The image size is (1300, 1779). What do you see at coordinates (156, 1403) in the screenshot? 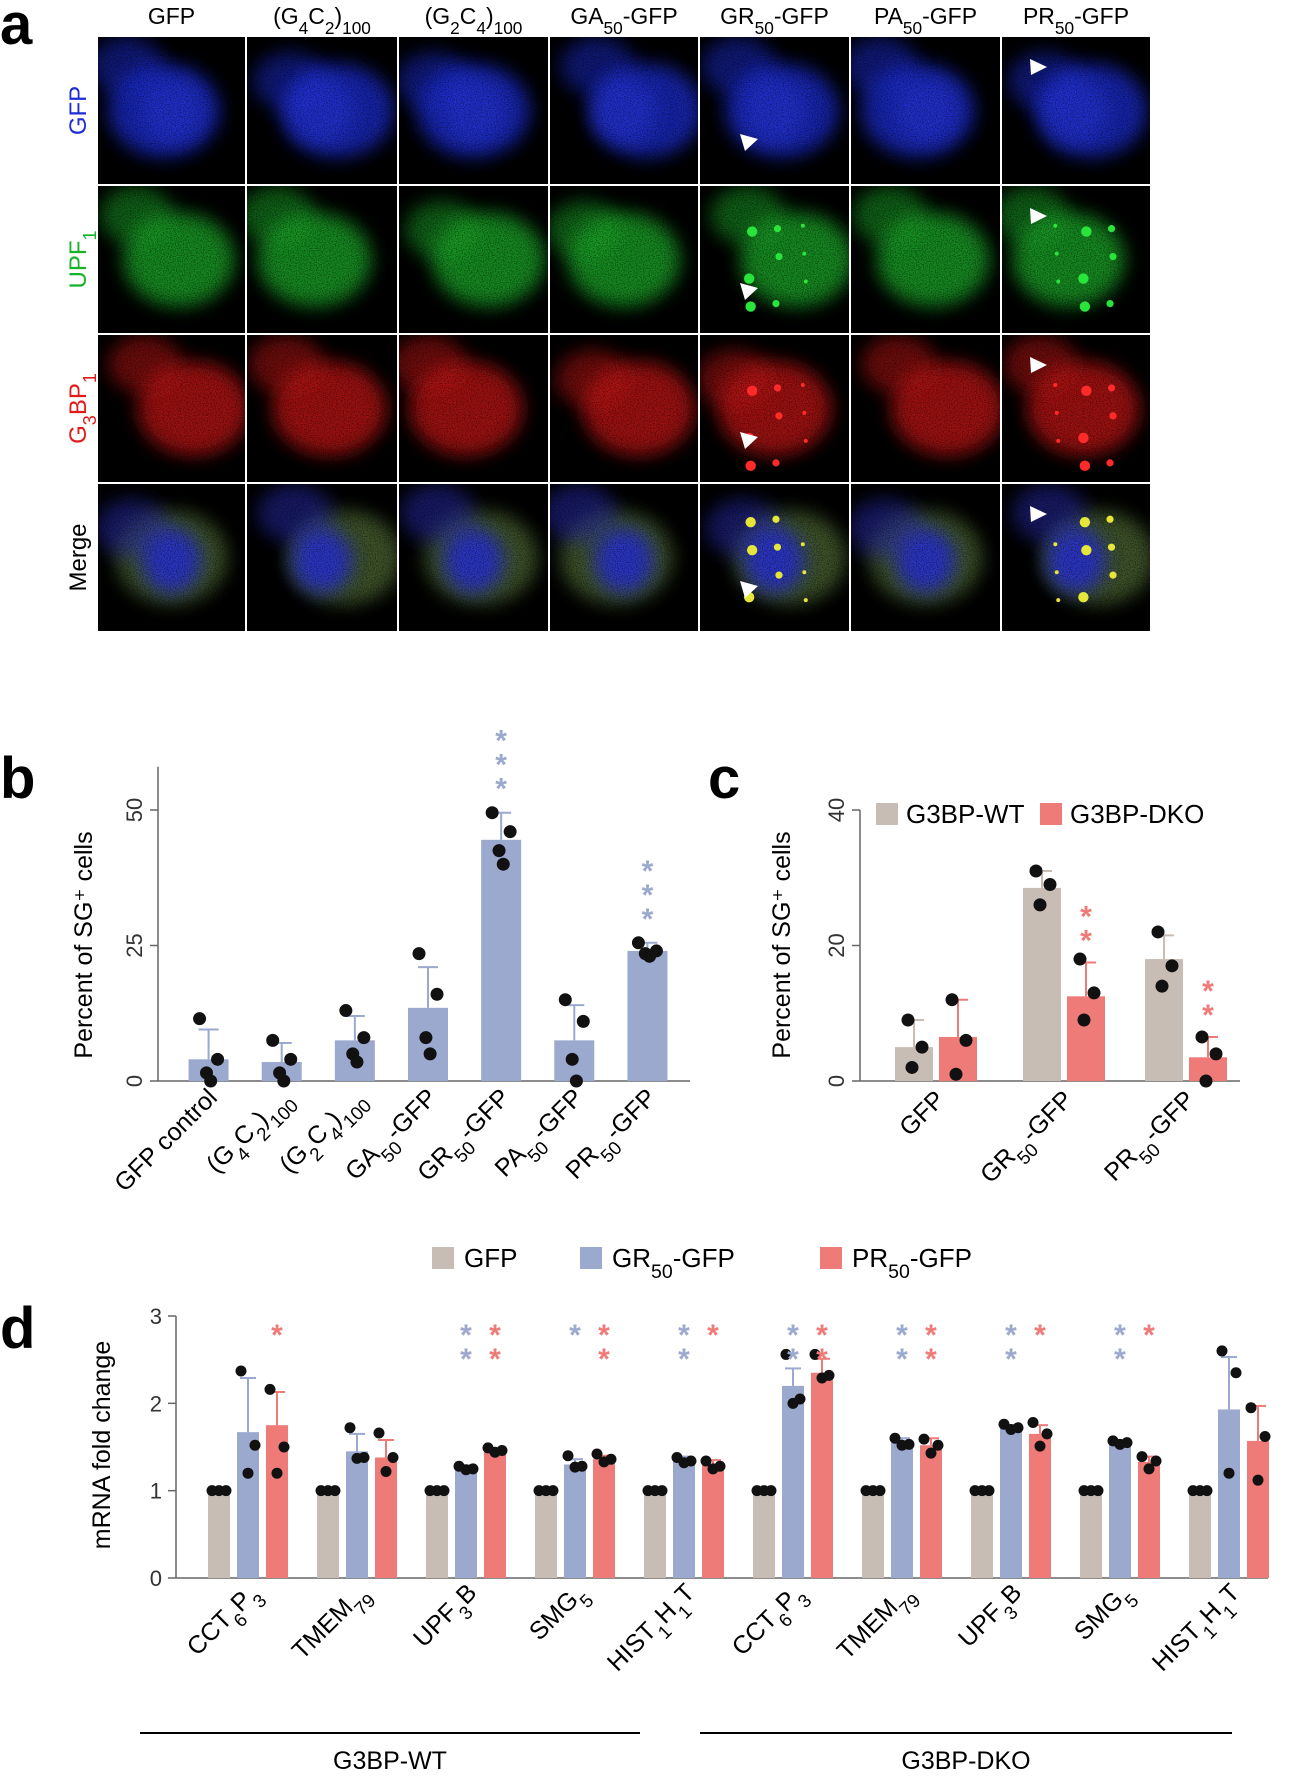
I see `y-tick-label: 2` at bounding box center [156, 1403].